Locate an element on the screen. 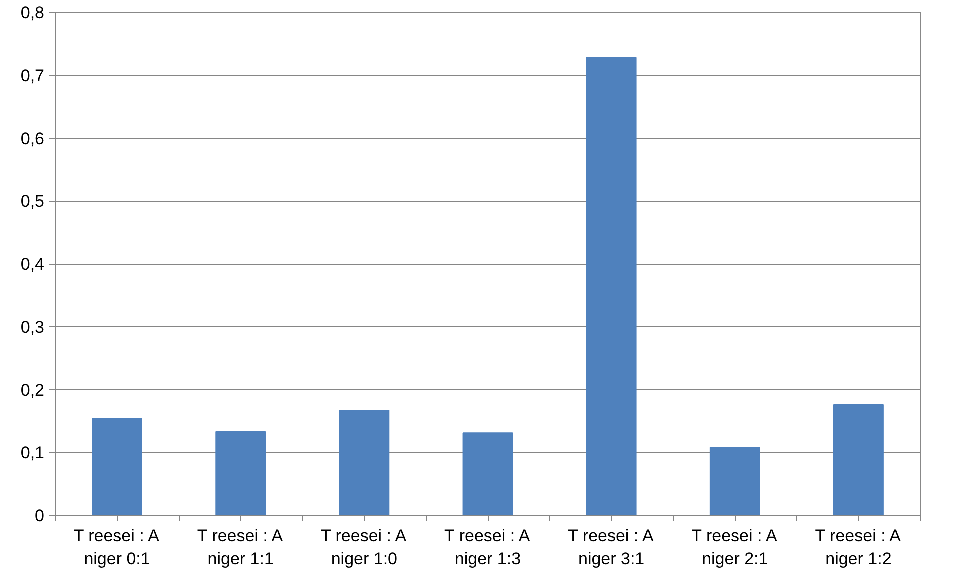  x-tick-label: T reesei : A niger 1:2 is located at coordinates (858, 547).